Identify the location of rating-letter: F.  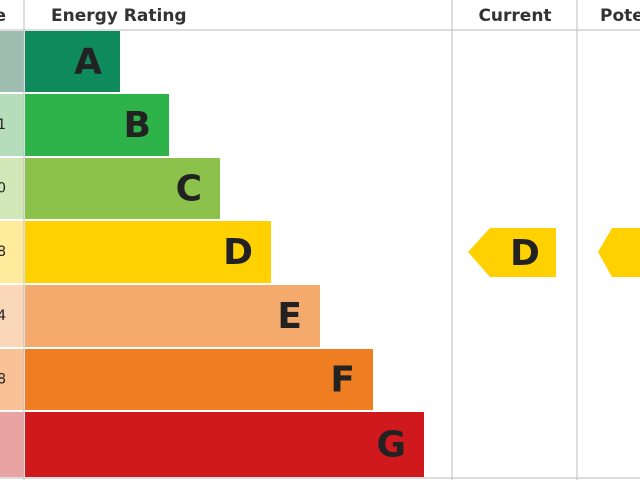
(342, 380).